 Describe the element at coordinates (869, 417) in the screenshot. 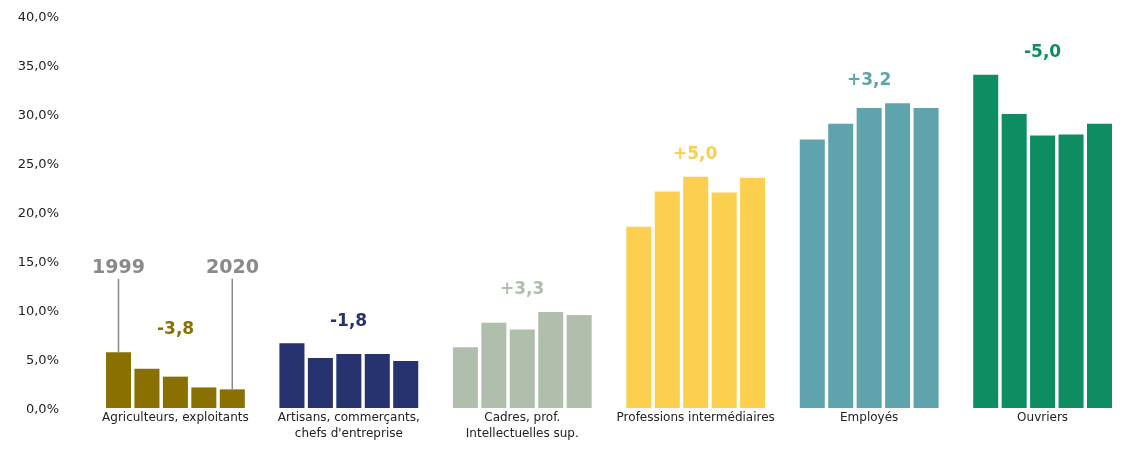

I see `x-tick-label: Employés` at that location.